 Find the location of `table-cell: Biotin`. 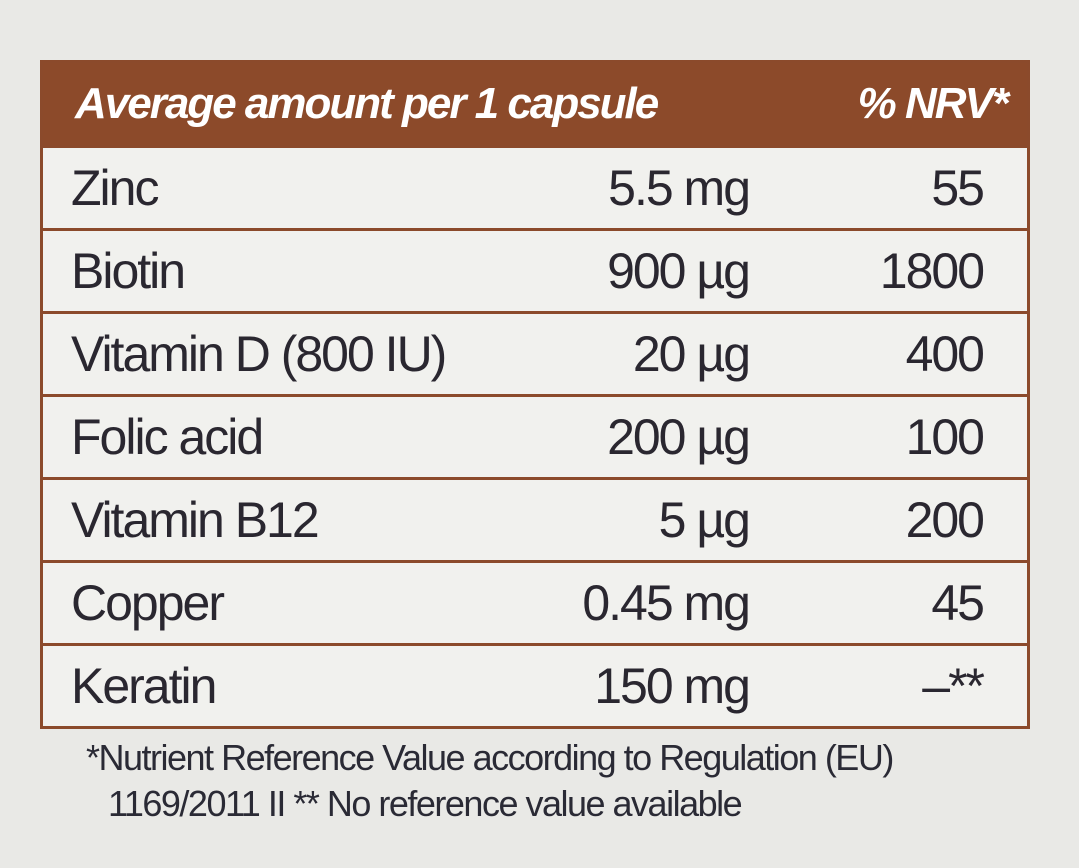

table-cell: Biotin is located at coordinates (128, 271).